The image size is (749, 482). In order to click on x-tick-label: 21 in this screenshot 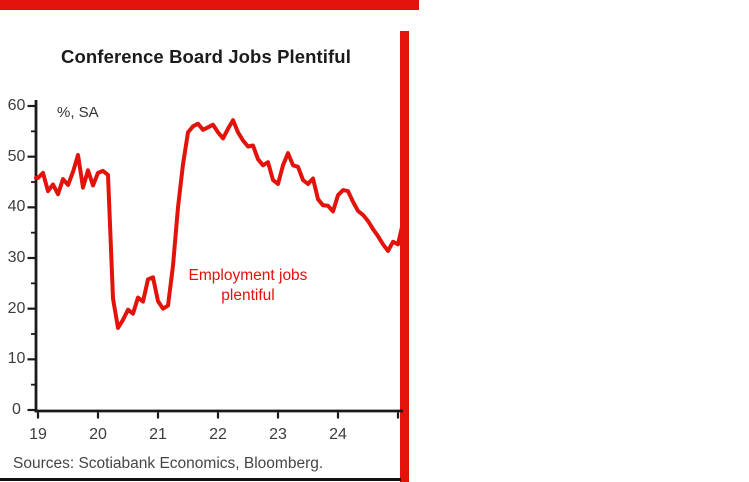, I will do `click(158, 434)`.